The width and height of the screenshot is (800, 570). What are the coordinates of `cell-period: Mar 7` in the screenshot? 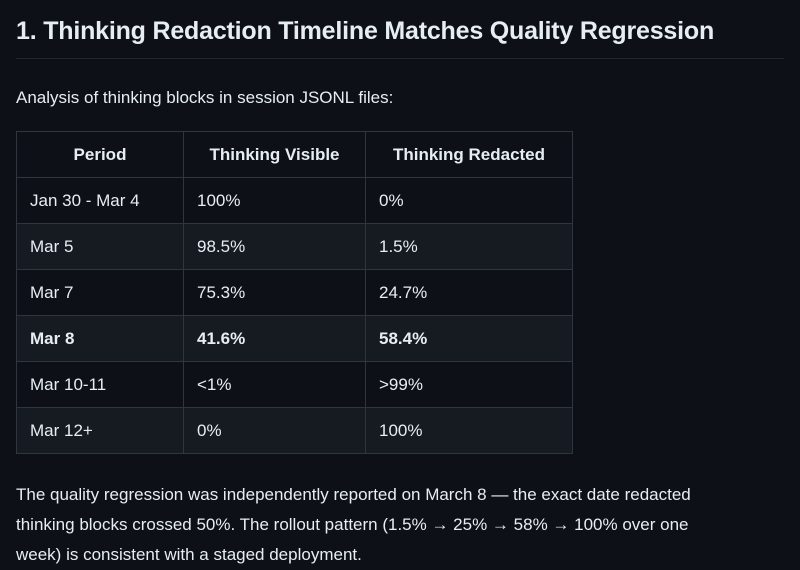 It's located at (100, 293).